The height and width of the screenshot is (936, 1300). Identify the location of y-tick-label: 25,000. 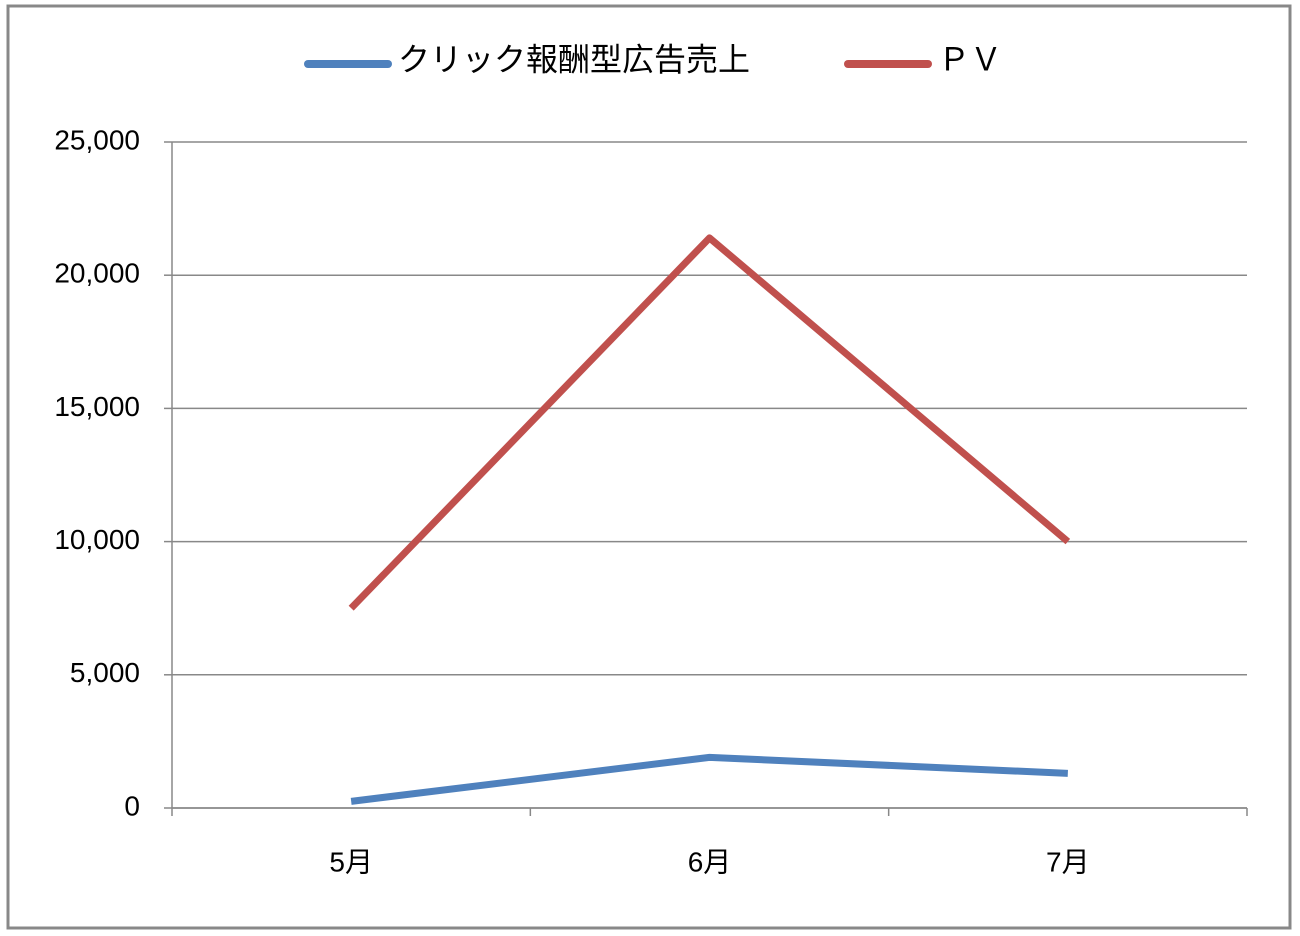
(97, 139).